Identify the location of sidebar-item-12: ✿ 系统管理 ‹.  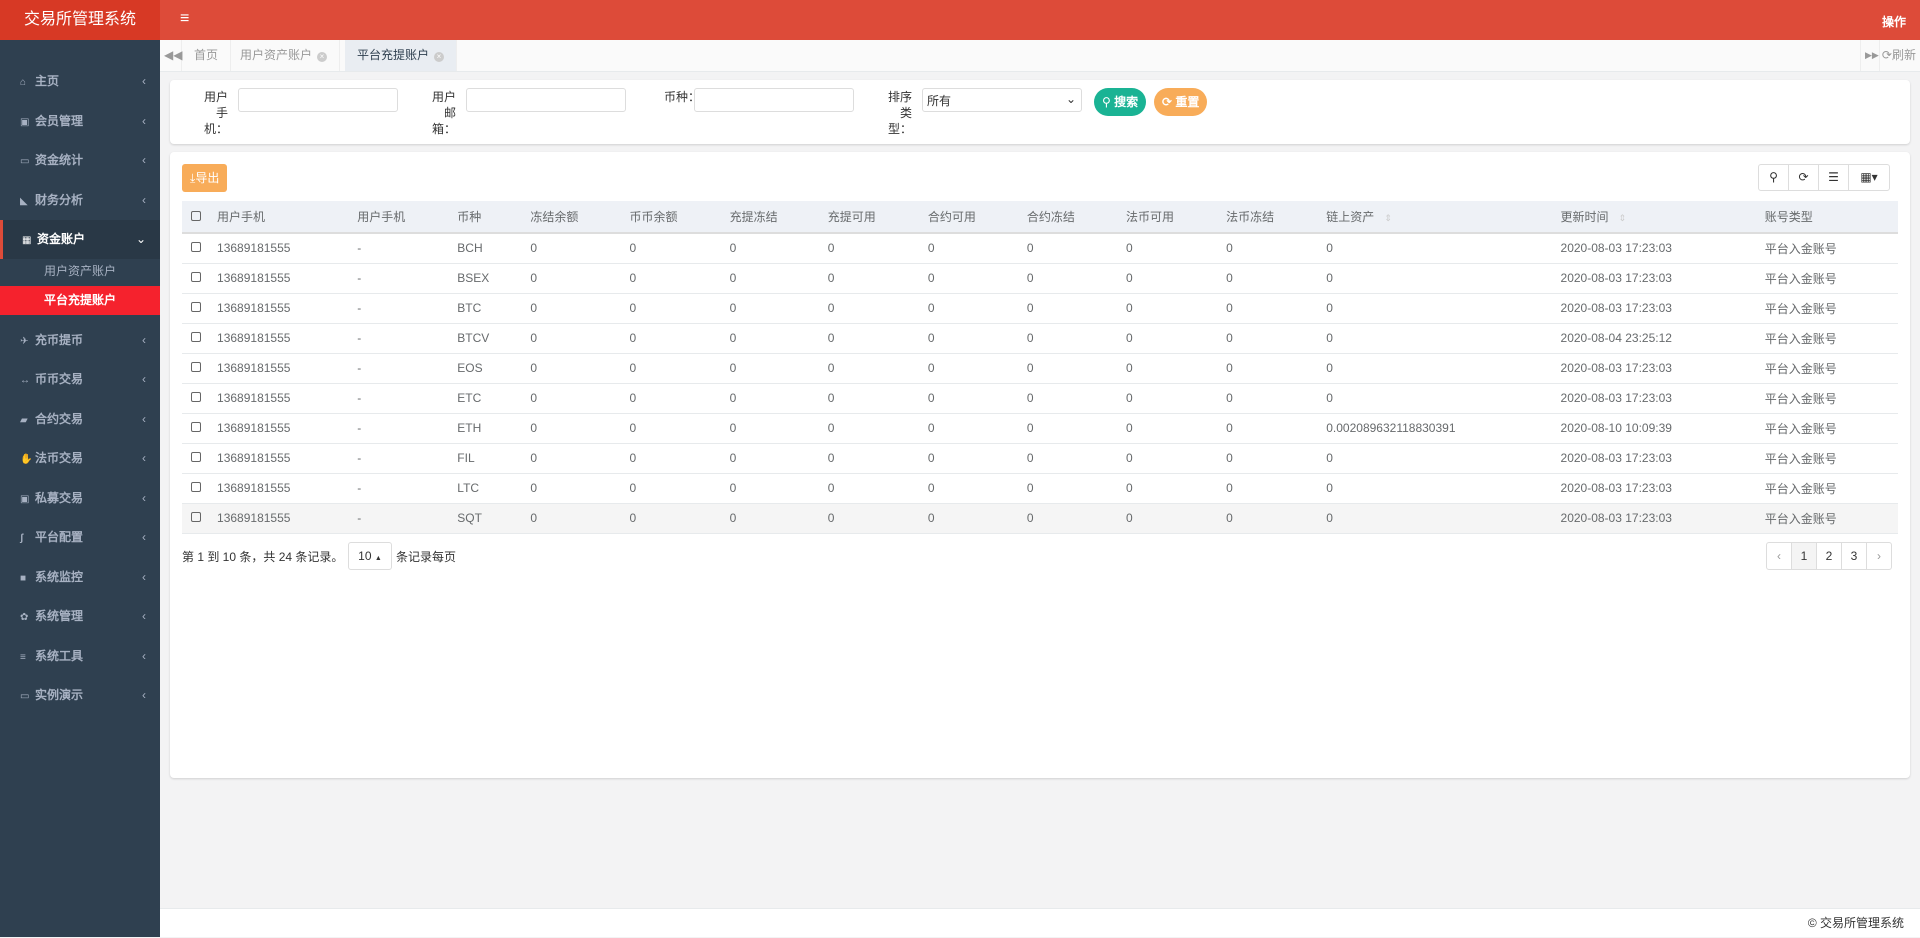
(80, 616).